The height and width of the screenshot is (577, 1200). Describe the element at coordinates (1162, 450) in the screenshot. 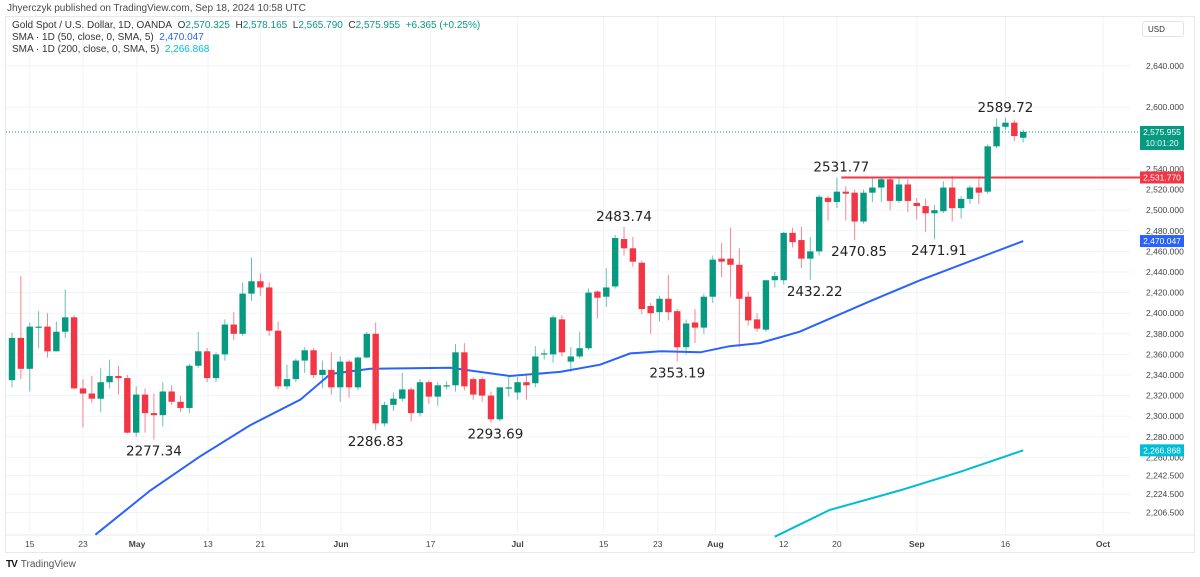

I see `price-tag-label: 2,266.868` at that location.